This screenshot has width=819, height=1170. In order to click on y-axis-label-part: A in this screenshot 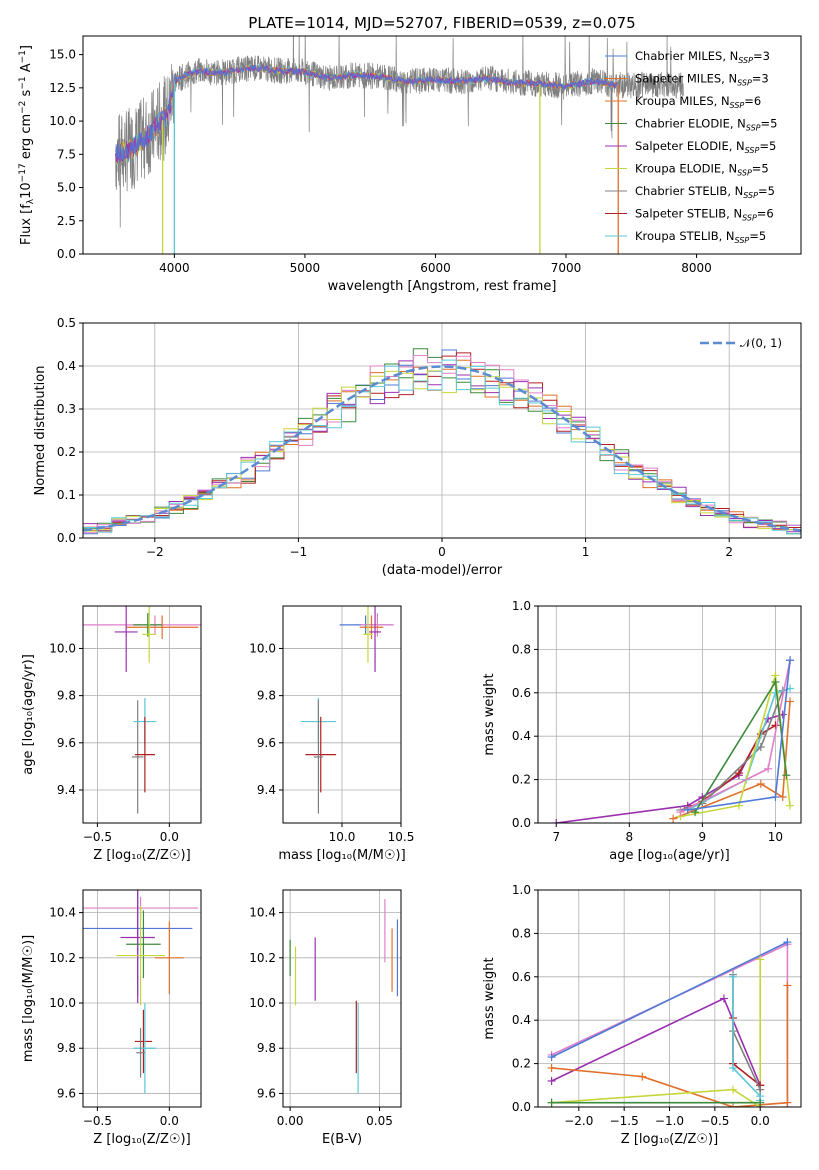, I will do `click(26, 69)`.